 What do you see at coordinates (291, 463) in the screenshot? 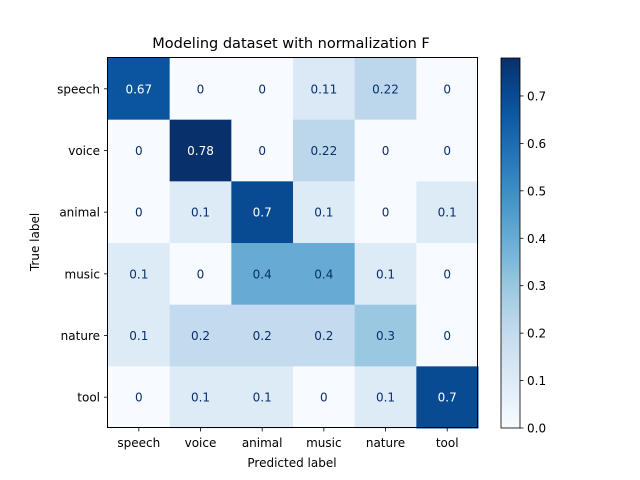
I see `x-axis-label: Predicted label` at bounding box center [291, 463].